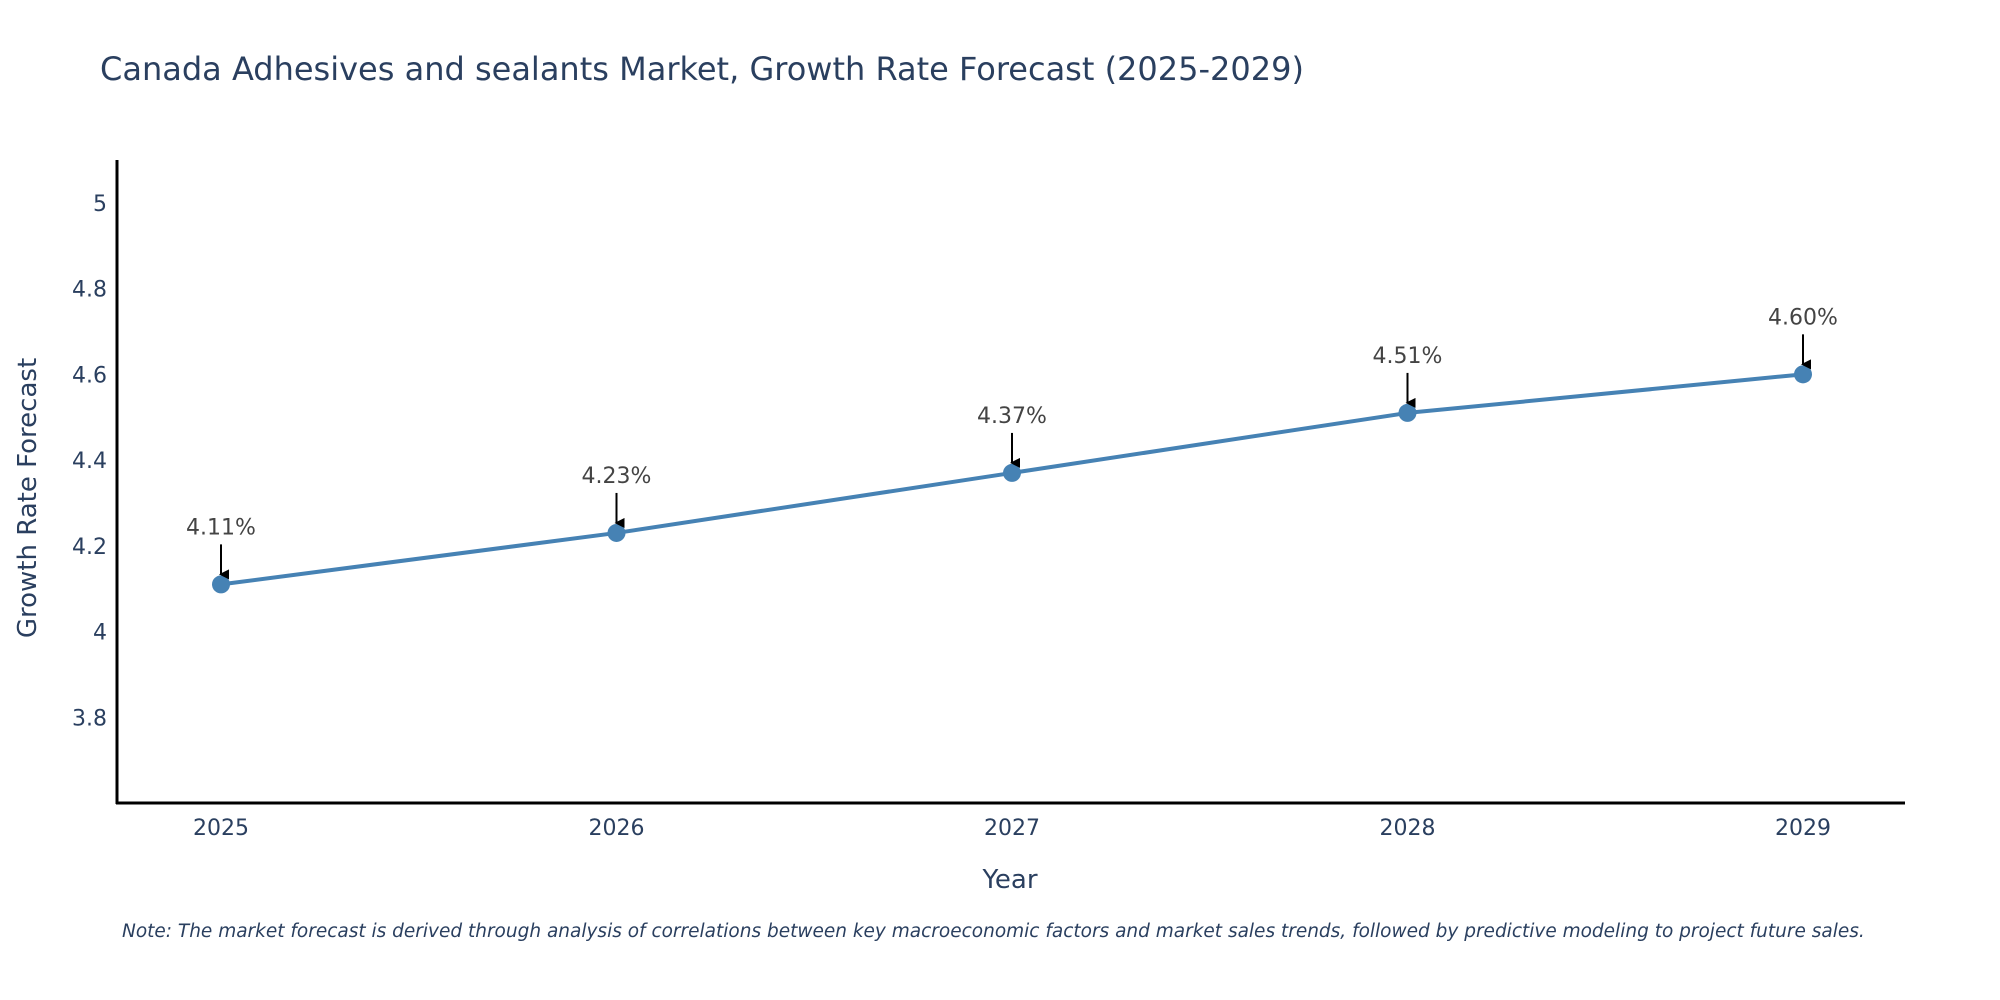 This screenshot has width=2000, height=1000. What do you see at coordinates (617, 476) in the screenshot?
I see `data-label: 4.23%` at bounding box center [617, 476].